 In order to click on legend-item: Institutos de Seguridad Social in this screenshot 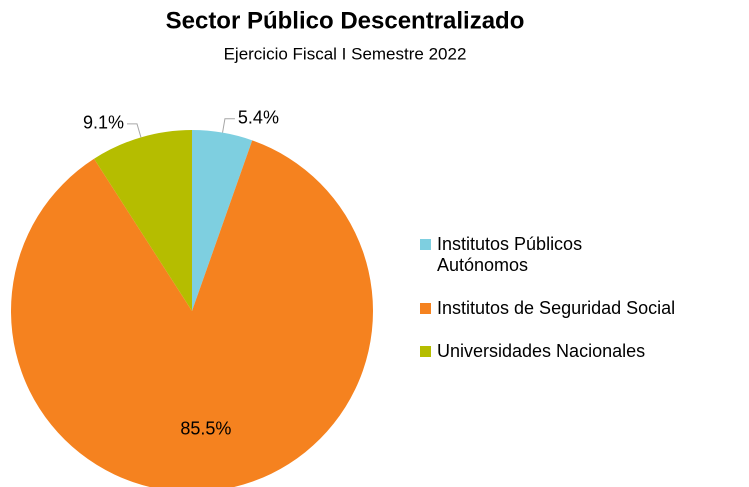, I will do `click(584, 308)`.